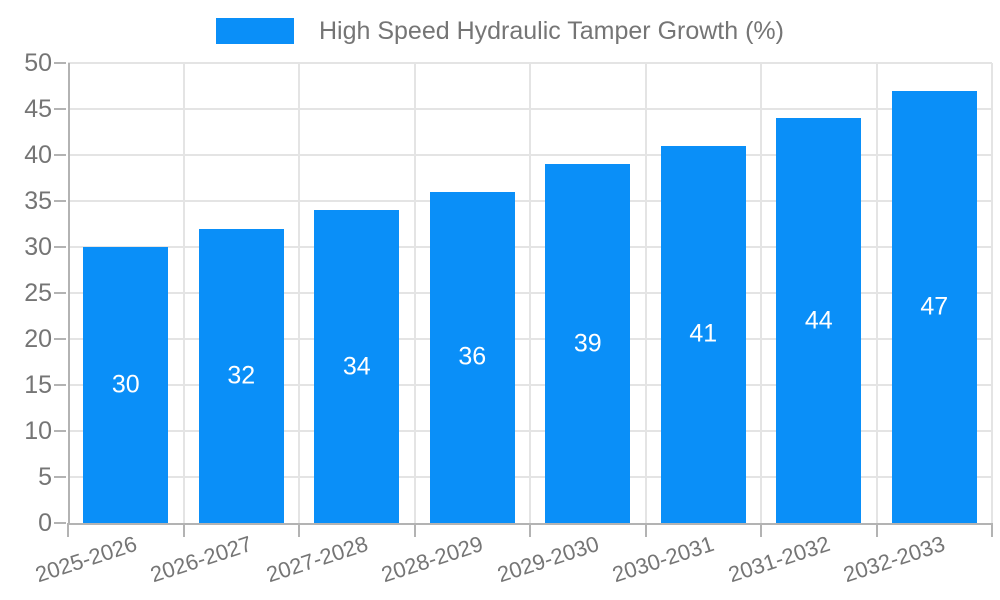 The width and height of the screenshot is (1000, 600). What do you see at coordinates (551, 30) in the screenshot?
I see `legend-label: High Speed Hydraulic Tamper Growth (%)` at bounding box center [551, 30].